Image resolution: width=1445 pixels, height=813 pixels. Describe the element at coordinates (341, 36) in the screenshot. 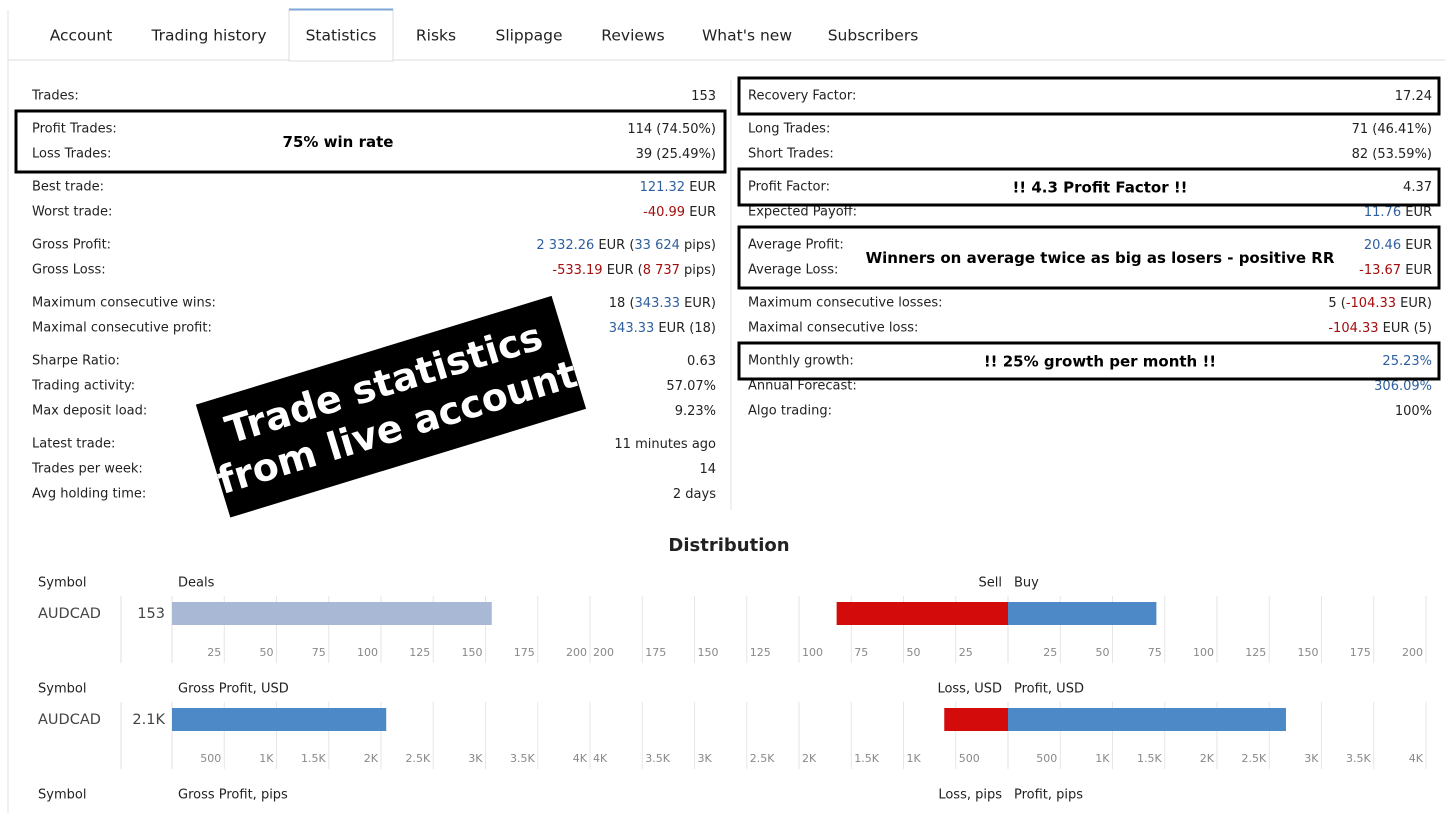

I see `tab: Statistics` at that location.